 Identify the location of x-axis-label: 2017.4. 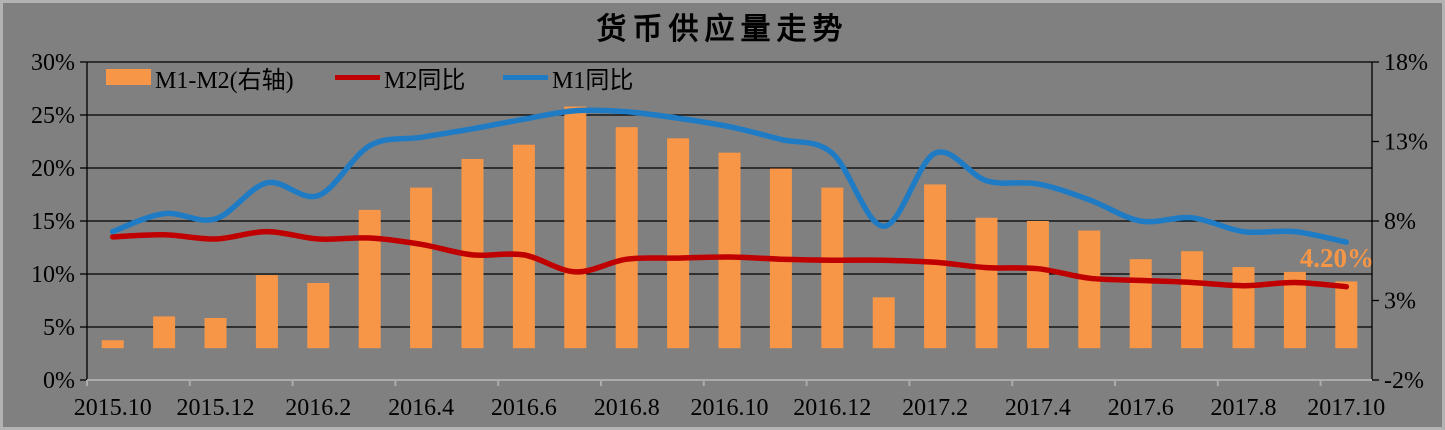
(1038, 408).